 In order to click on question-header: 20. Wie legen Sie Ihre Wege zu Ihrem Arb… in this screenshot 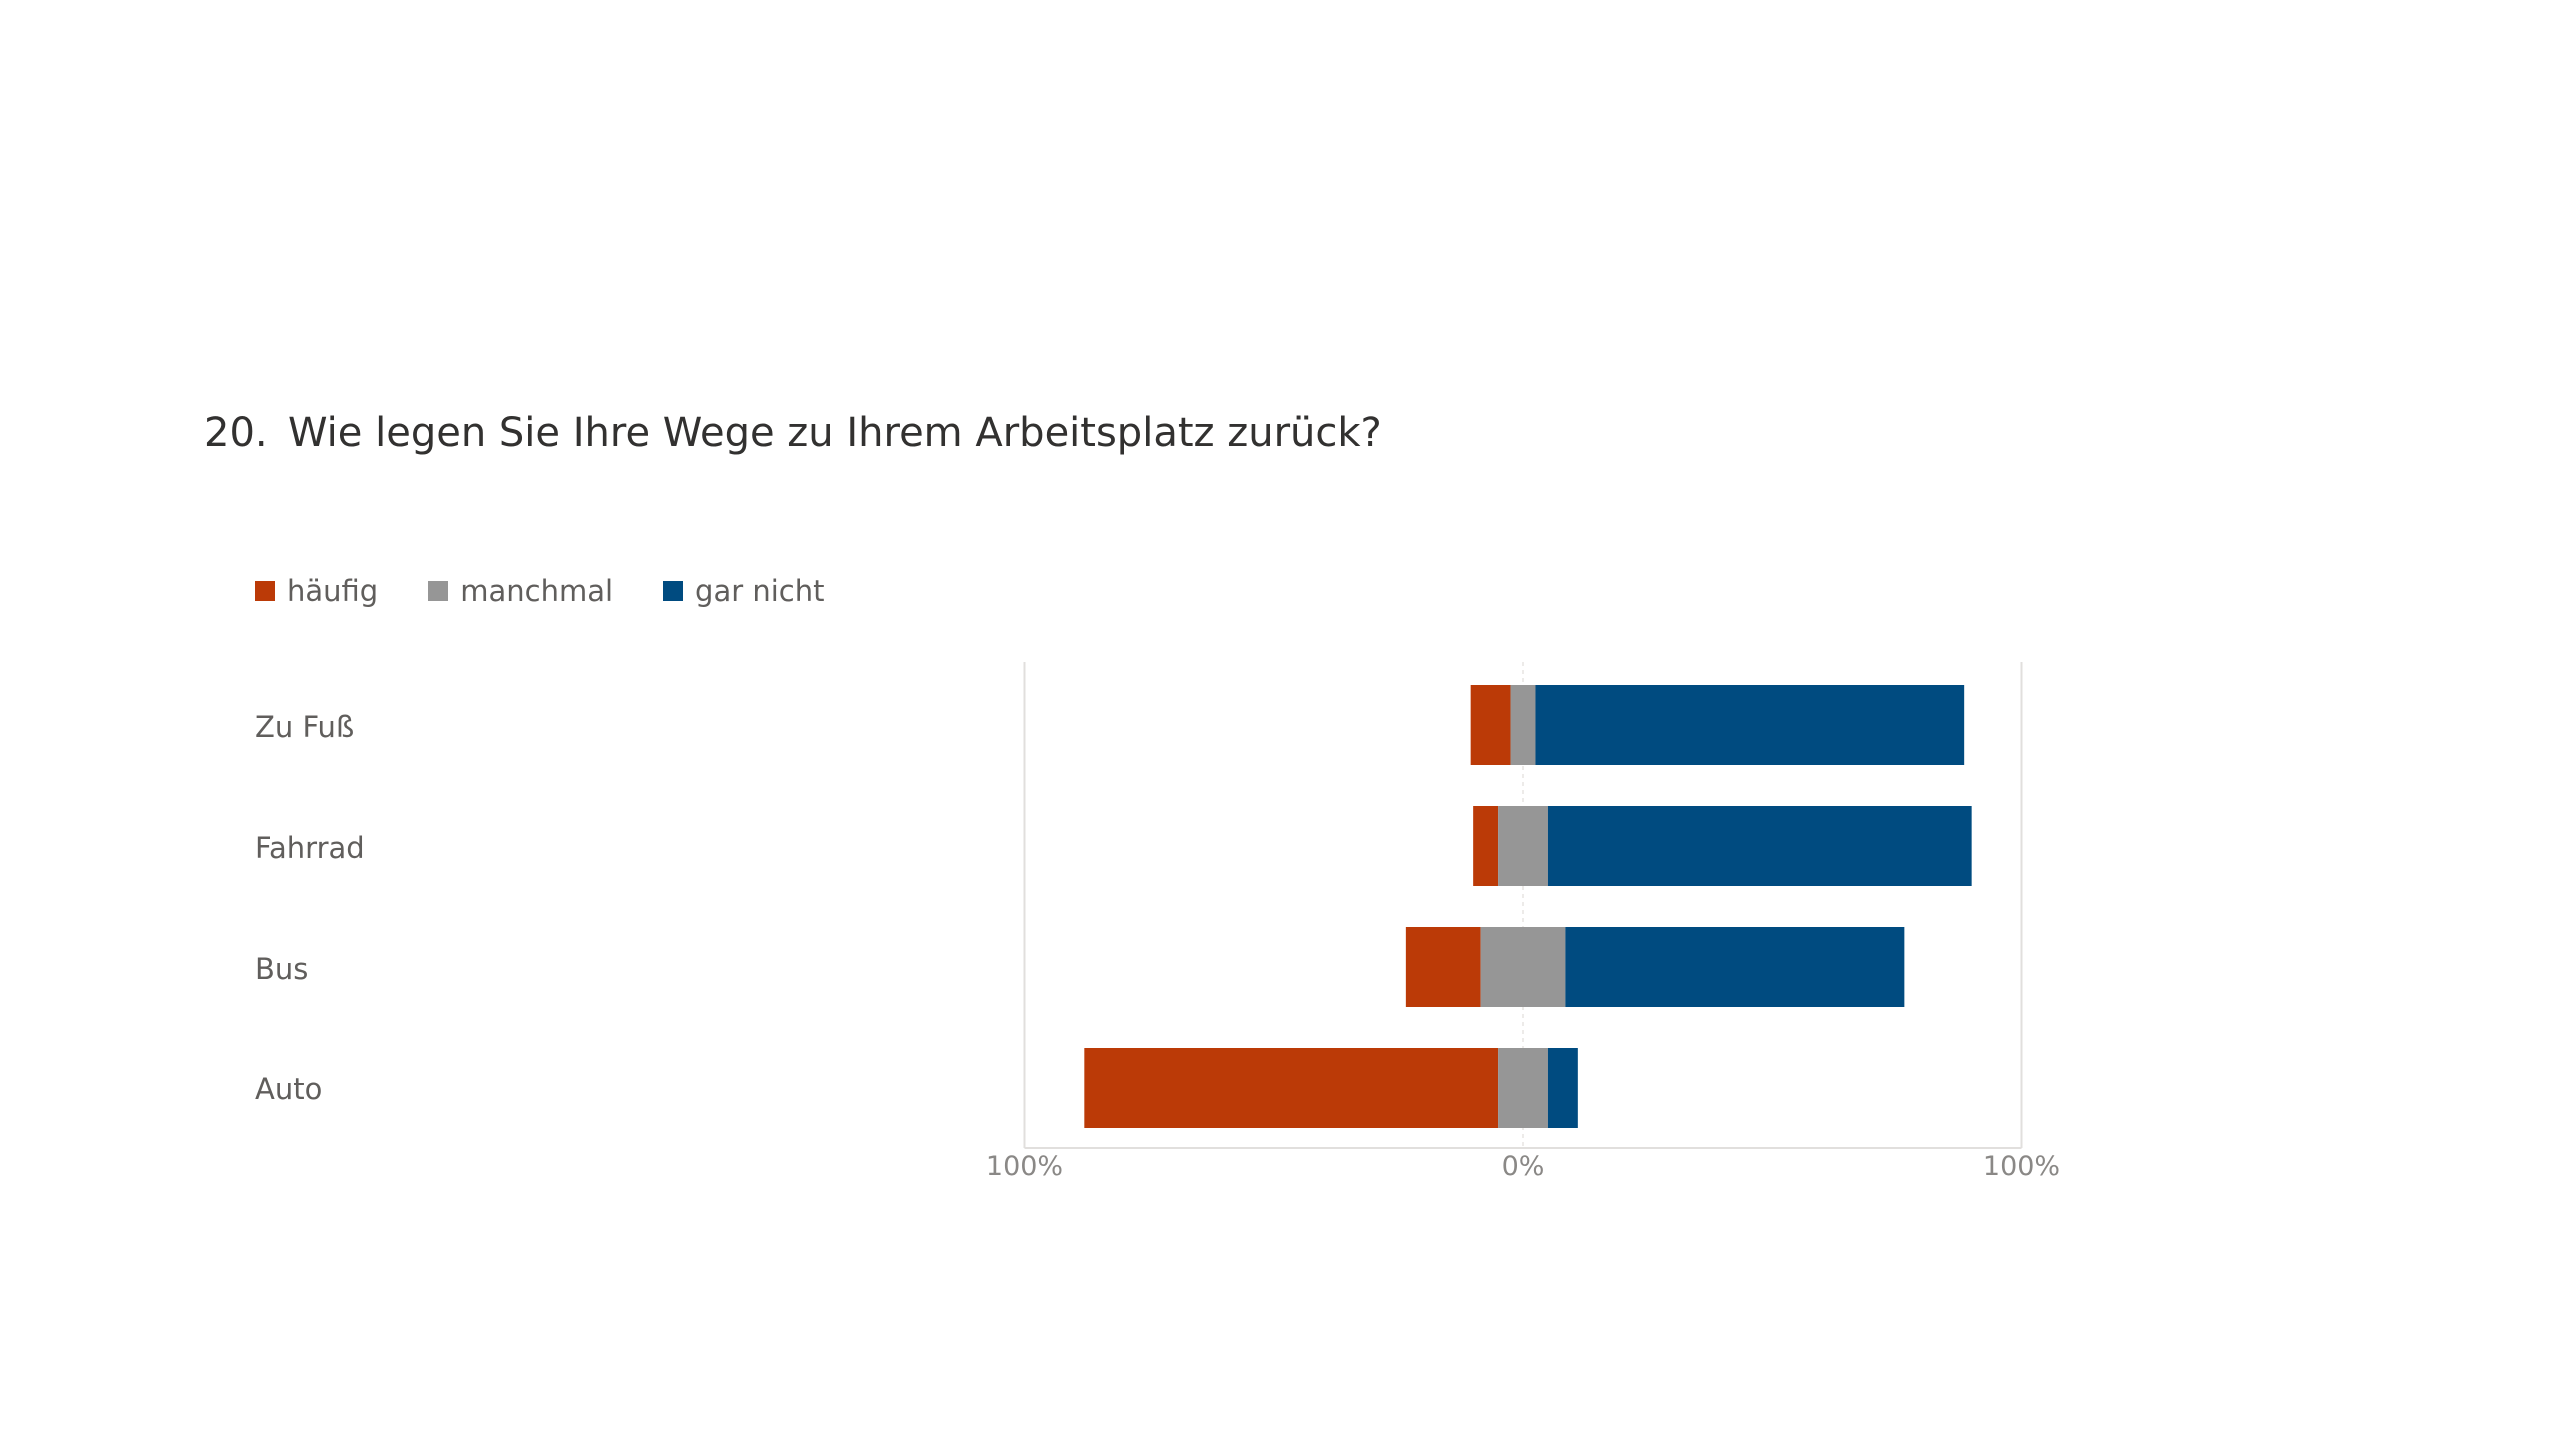, I will do `click(793, 433)`.